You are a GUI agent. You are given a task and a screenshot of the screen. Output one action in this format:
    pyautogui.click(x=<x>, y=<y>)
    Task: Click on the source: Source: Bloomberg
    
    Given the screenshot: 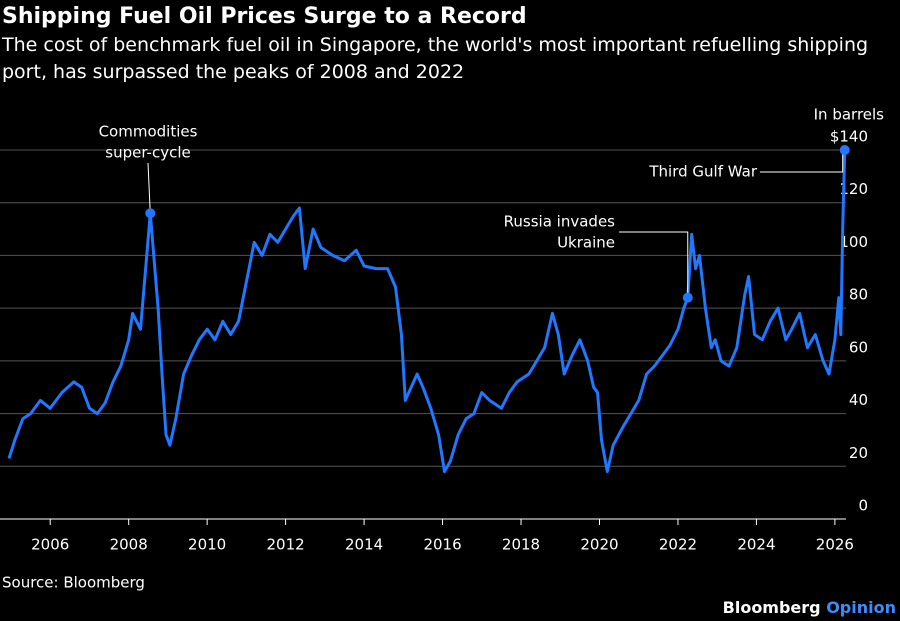 What is the action you would take?
    pyautogui.click(x=73, y=583)
    